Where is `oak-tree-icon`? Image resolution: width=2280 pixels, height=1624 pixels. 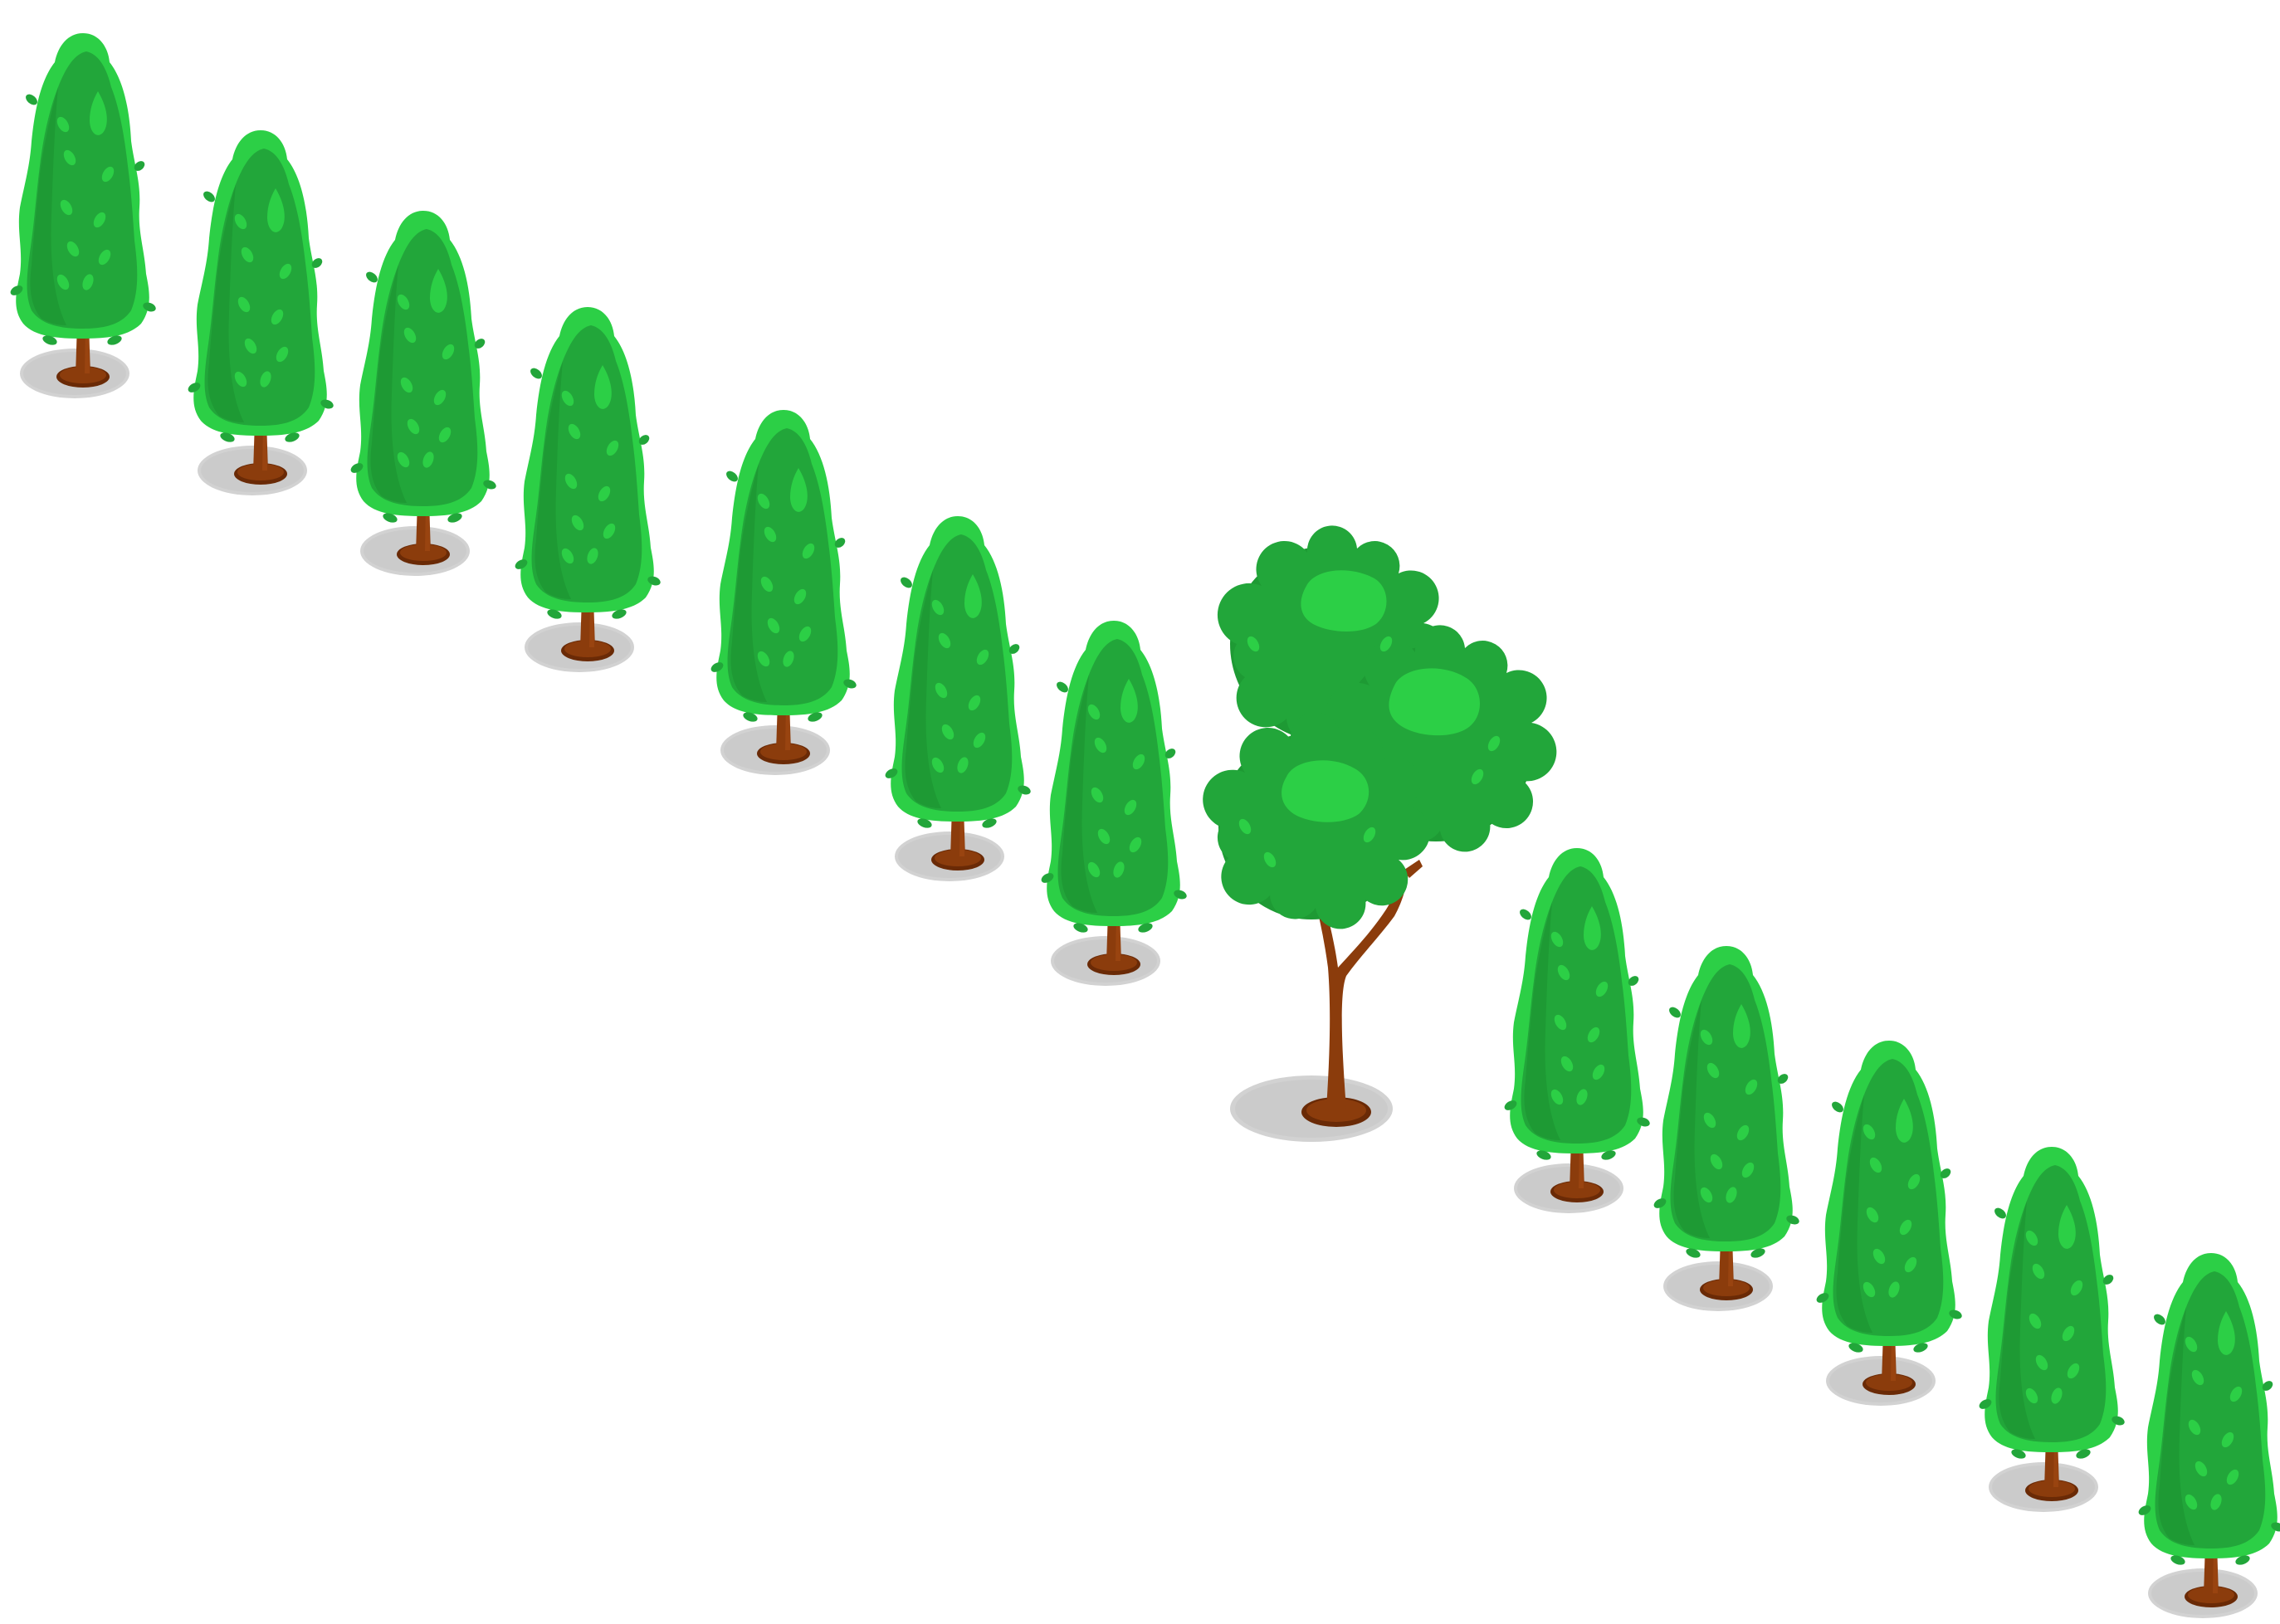
oak-tree-icon is located at coordinates (1380, 833).